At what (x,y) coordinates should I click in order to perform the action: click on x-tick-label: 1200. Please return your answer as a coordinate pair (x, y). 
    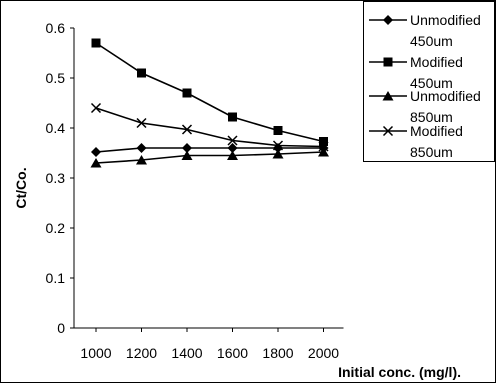
    Looking at the image, I should click on (141, 353).